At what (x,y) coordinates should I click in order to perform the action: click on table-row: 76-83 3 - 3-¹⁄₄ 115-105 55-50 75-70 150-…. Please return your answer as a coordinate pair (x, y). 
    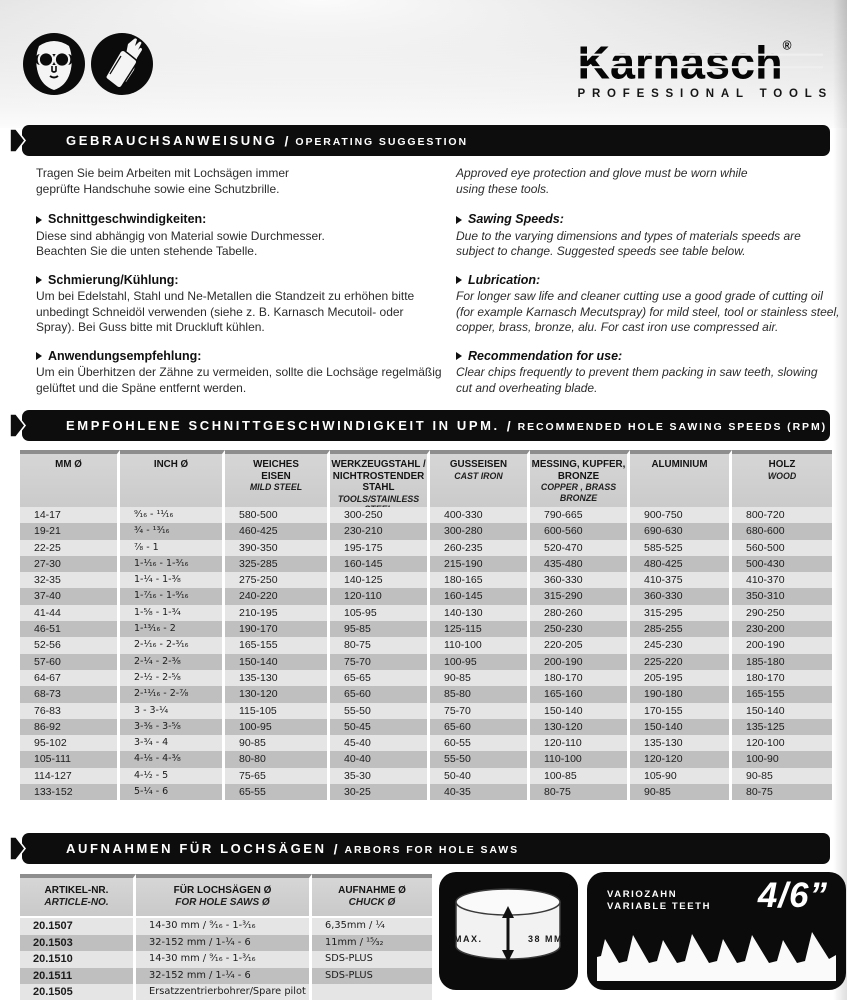
    Looking at the image, I should click on (426, 710).